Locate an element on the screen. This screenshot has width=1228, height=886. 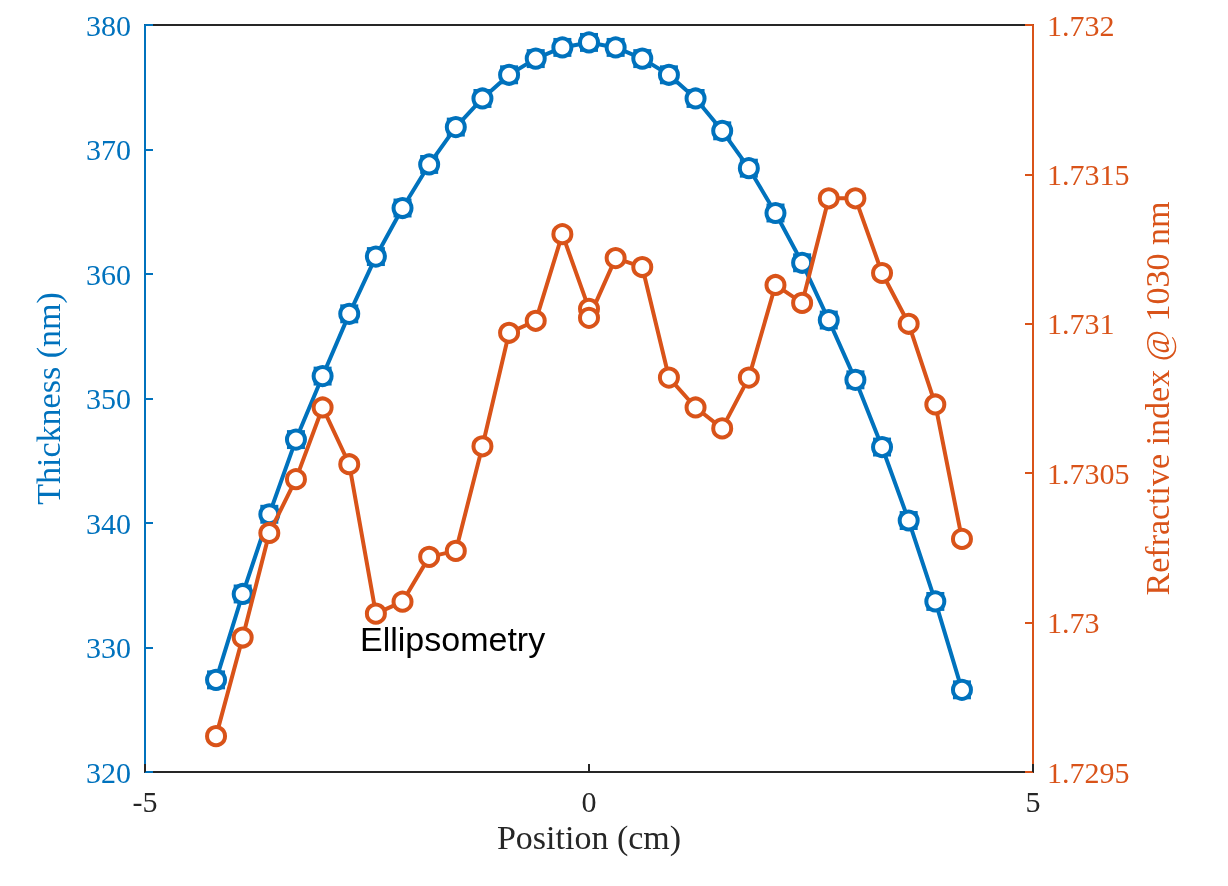
y-tick-label: 370 is located at coordinates (108, 149).